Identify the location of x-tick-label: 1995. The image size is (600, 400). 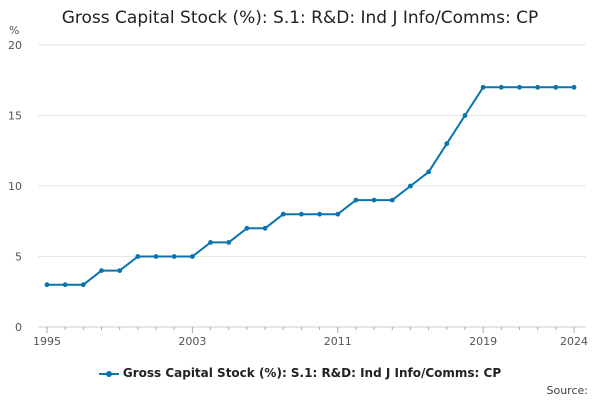
(47, 341).